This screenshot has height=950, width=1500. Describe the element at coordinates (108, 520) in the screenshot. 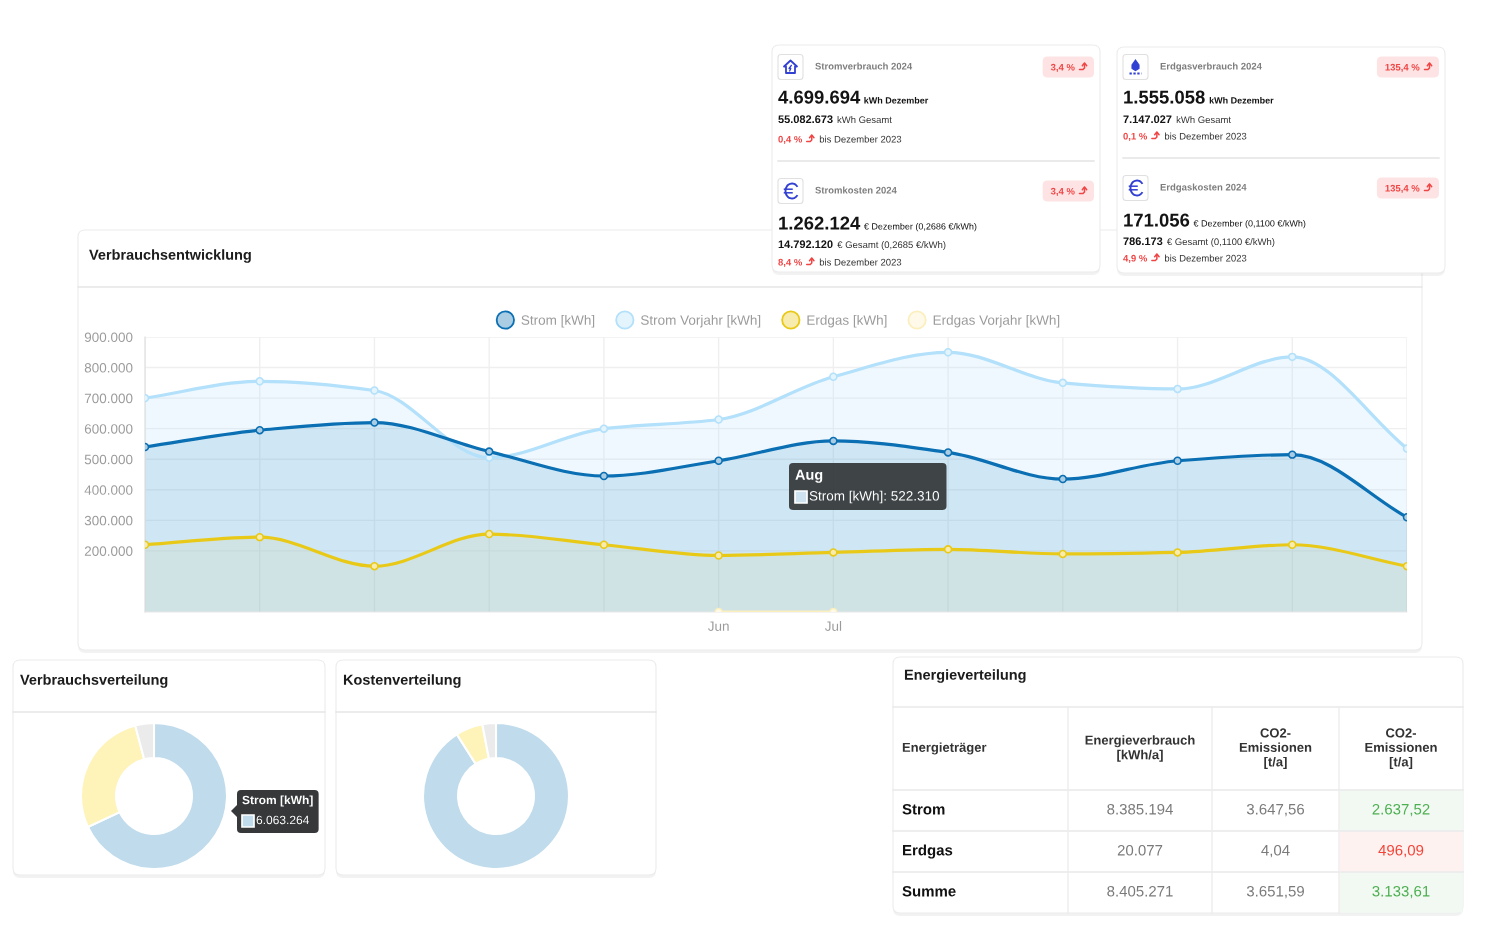

I see `y-tick-label: 300.000` at that location.